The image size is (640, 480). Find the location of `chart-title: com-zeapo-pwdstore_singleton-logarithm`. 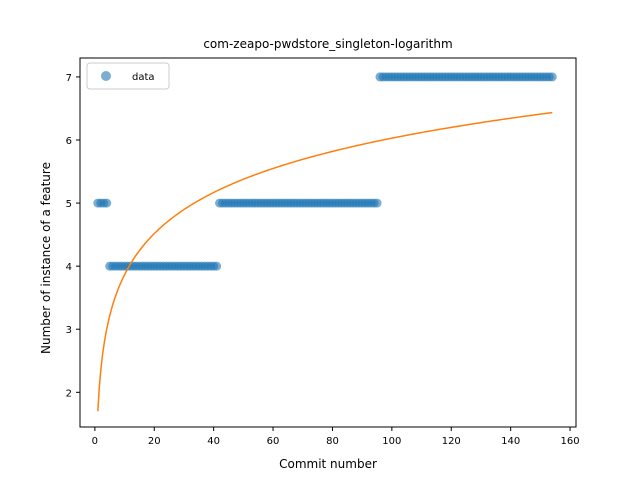

chart-title: com-zeapo-pwdstore_singleton-logarithm is located at coordinates (327, 44).